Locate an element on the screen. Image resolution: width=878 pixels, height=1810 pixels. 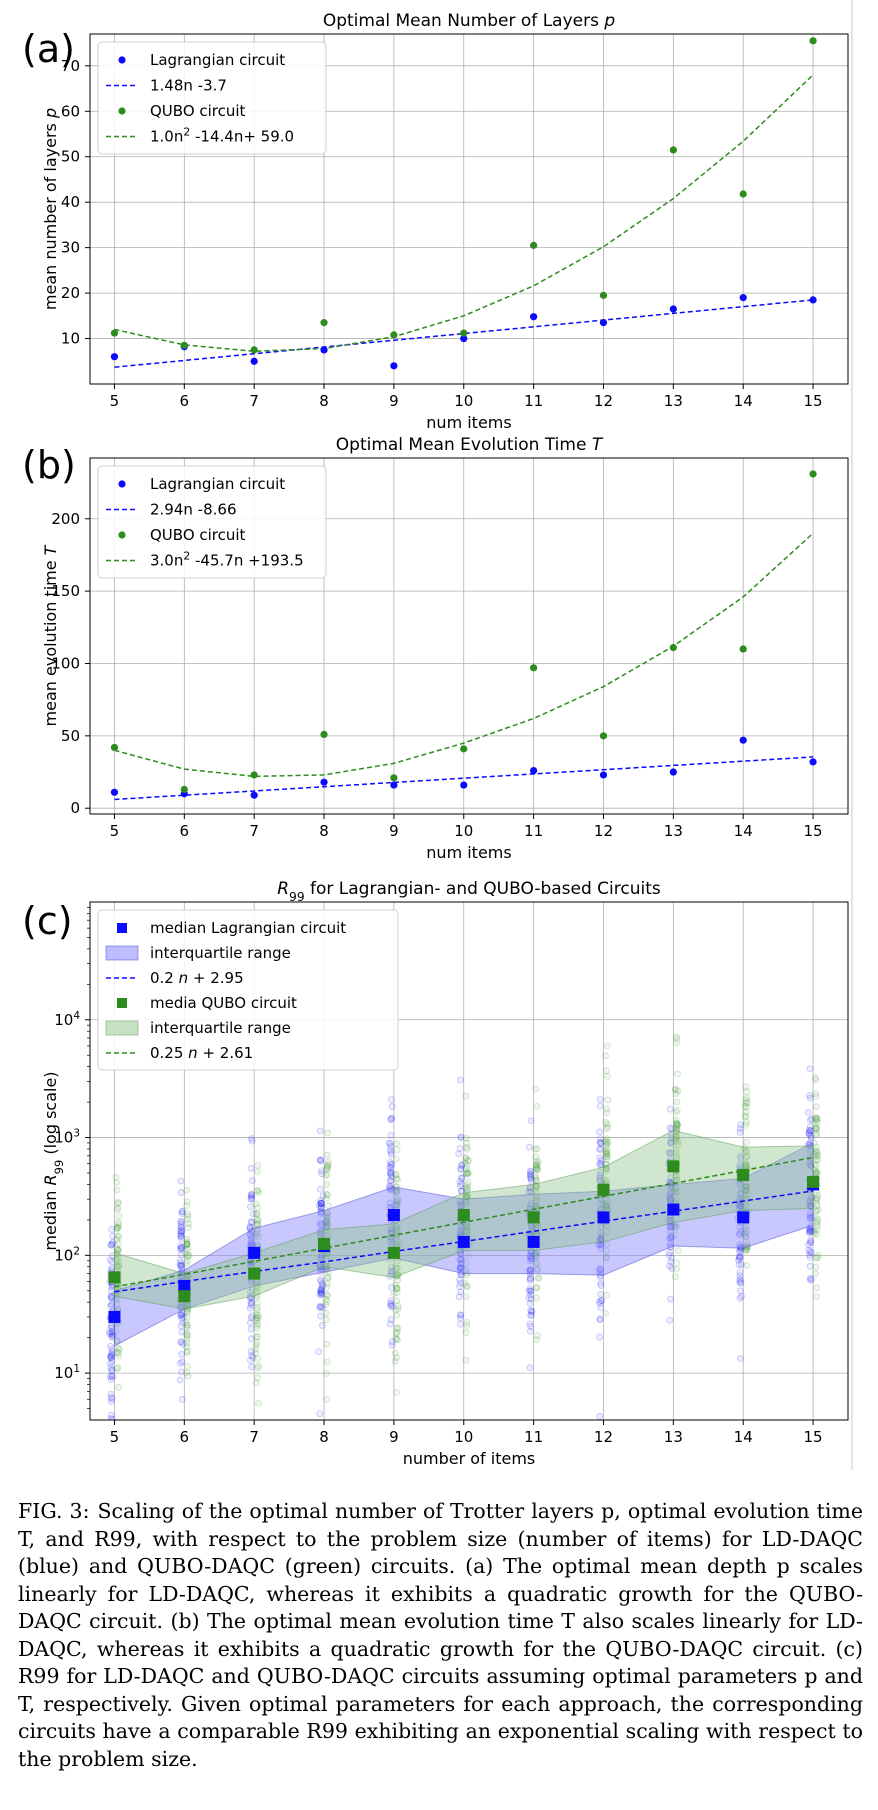
plot-area is located at coordinates (463, 635).